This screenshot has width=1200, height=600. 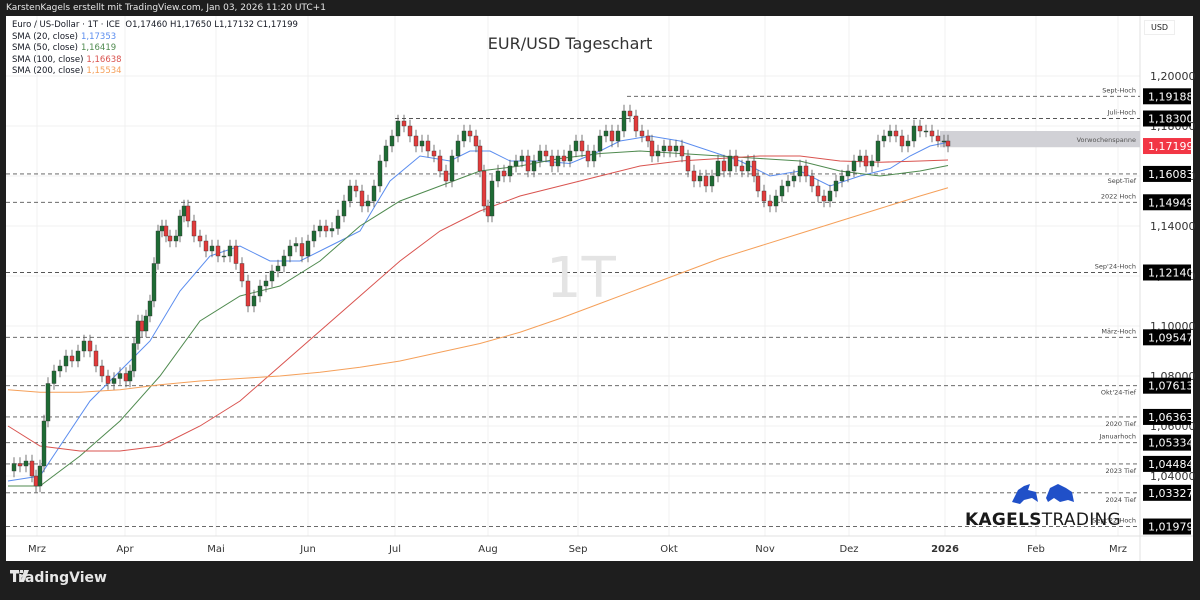 I want to click on x-tick: Nov, so click(x=765, y=549).